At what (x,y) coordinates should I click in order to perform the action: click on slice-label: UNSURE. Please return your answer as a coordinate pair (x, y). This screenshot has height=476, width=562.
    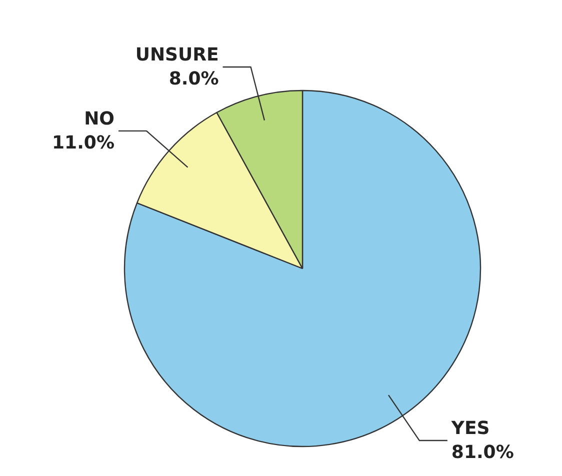
    Looking at the image, I should click on (177, 55).